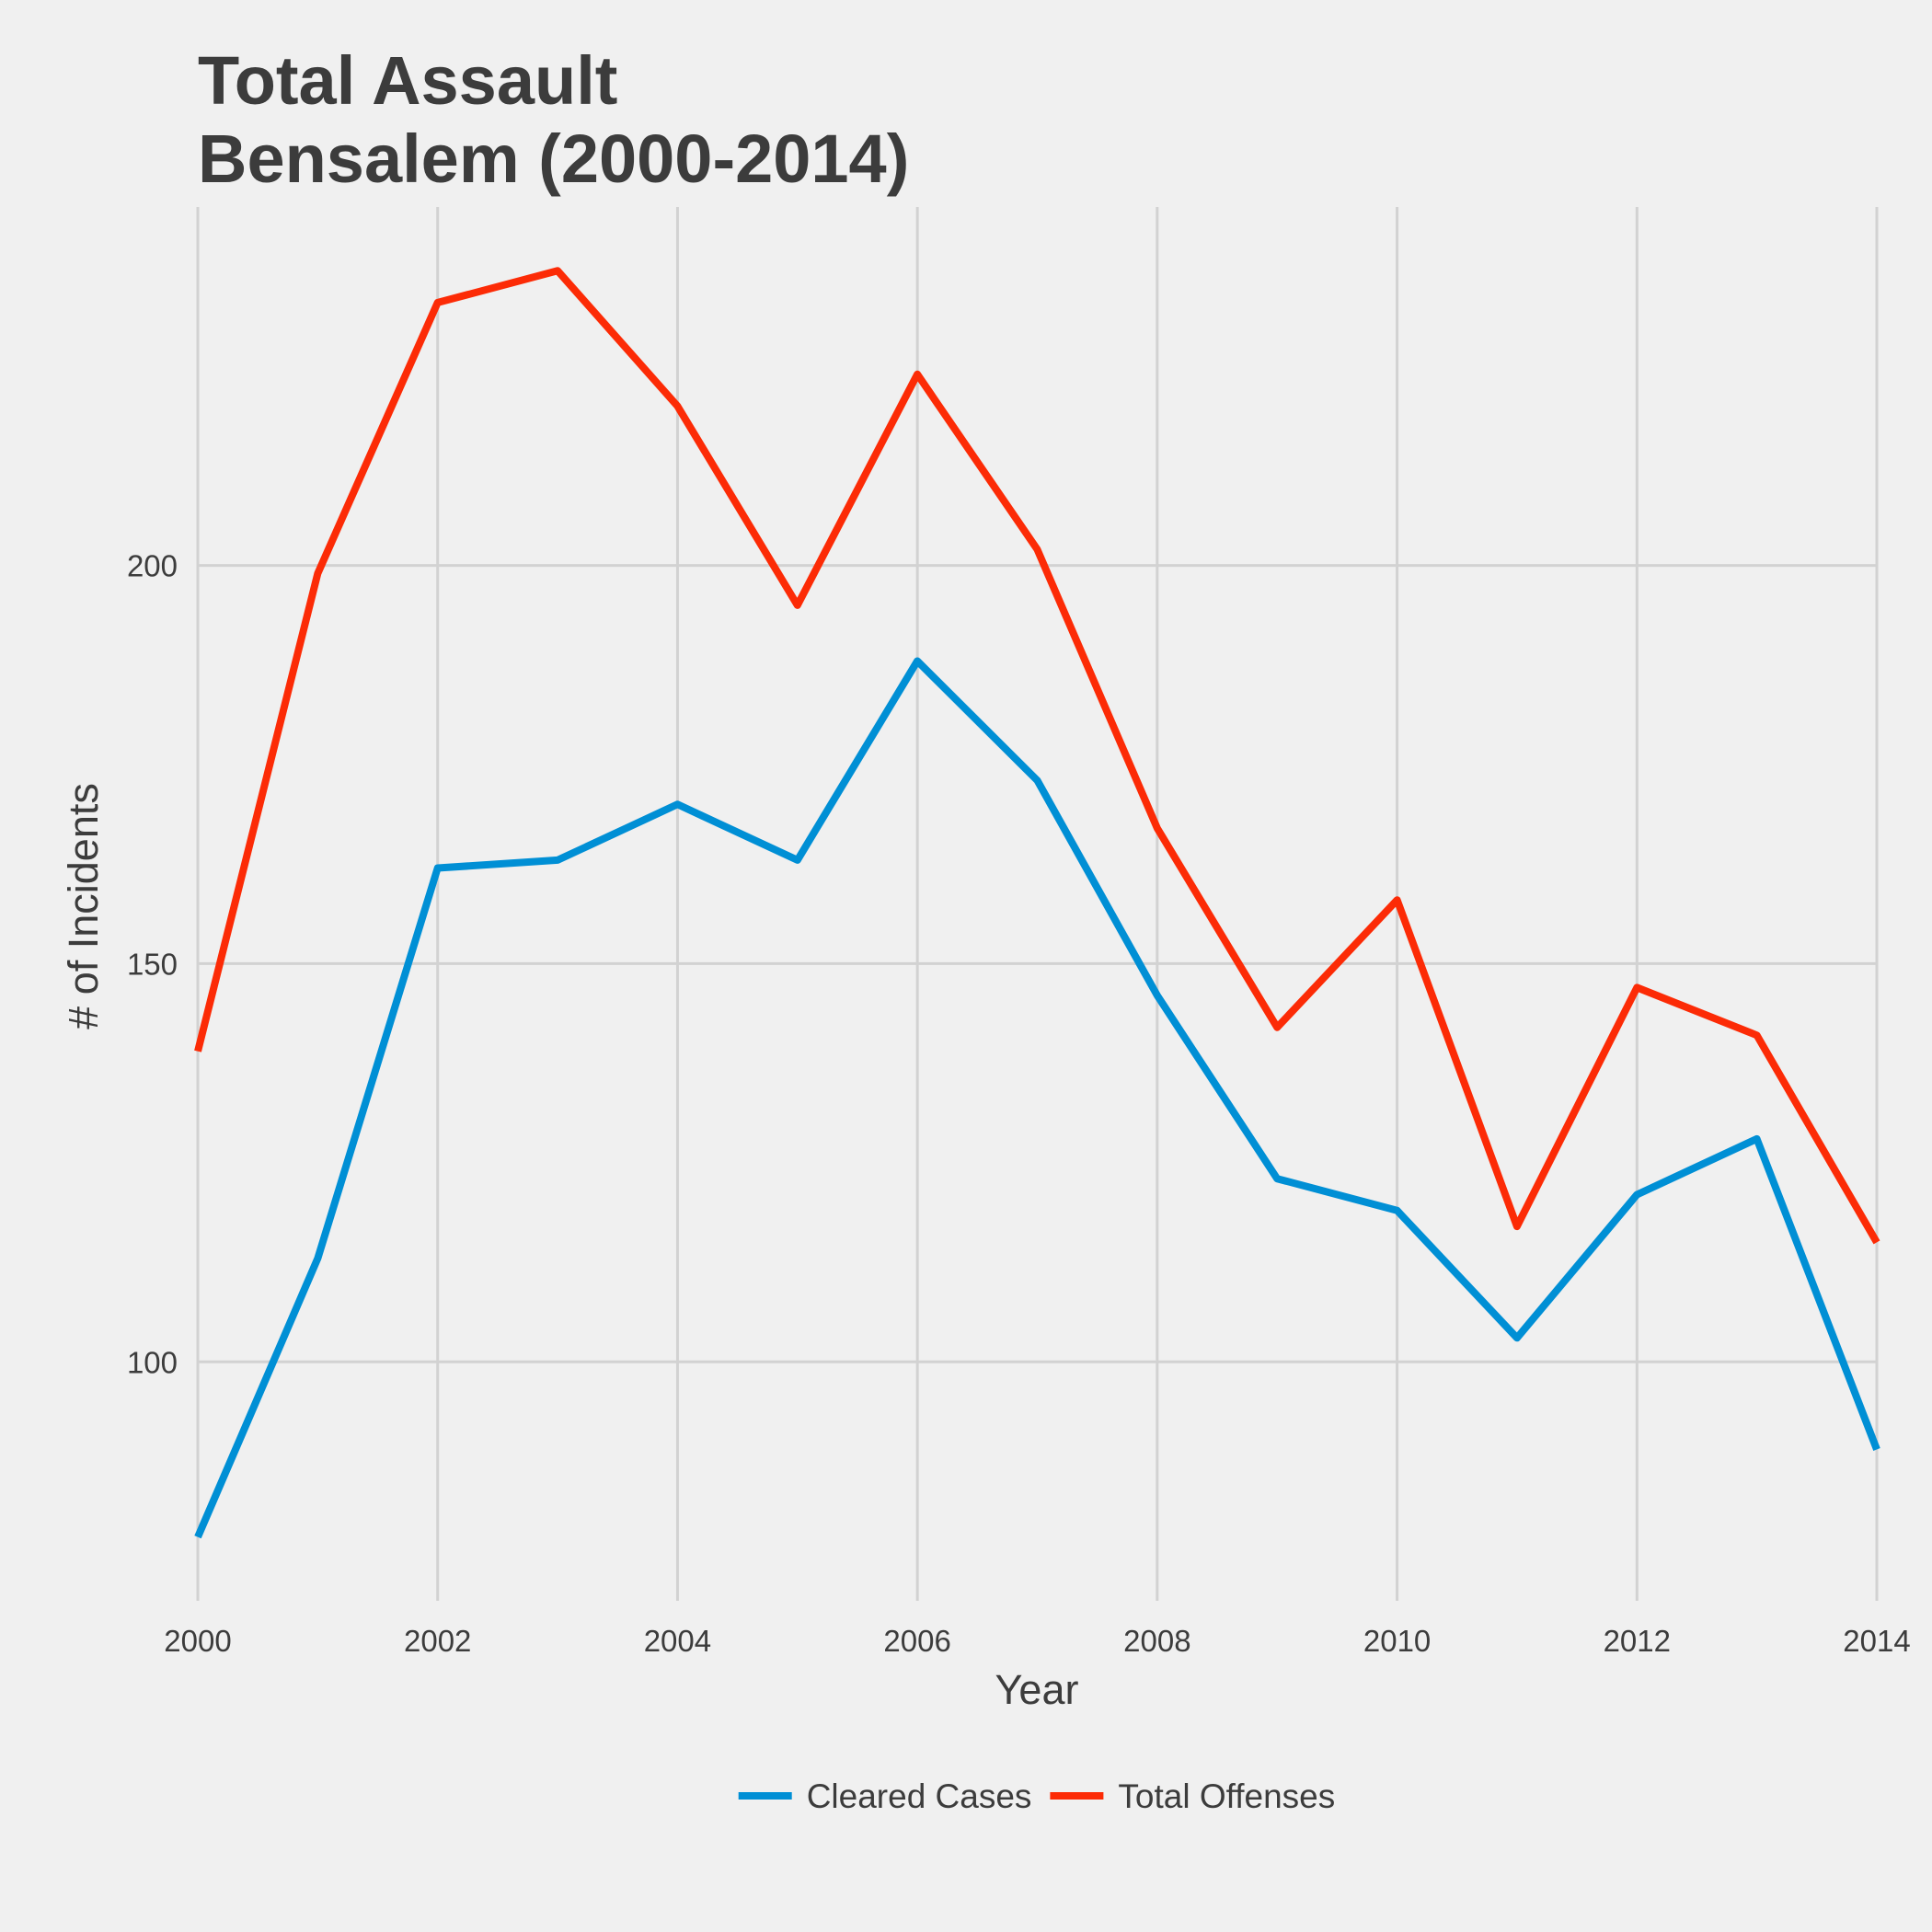 The image size is (1932, 1932). I want to click on x-axis-title: Year, so click(1037, 1689).